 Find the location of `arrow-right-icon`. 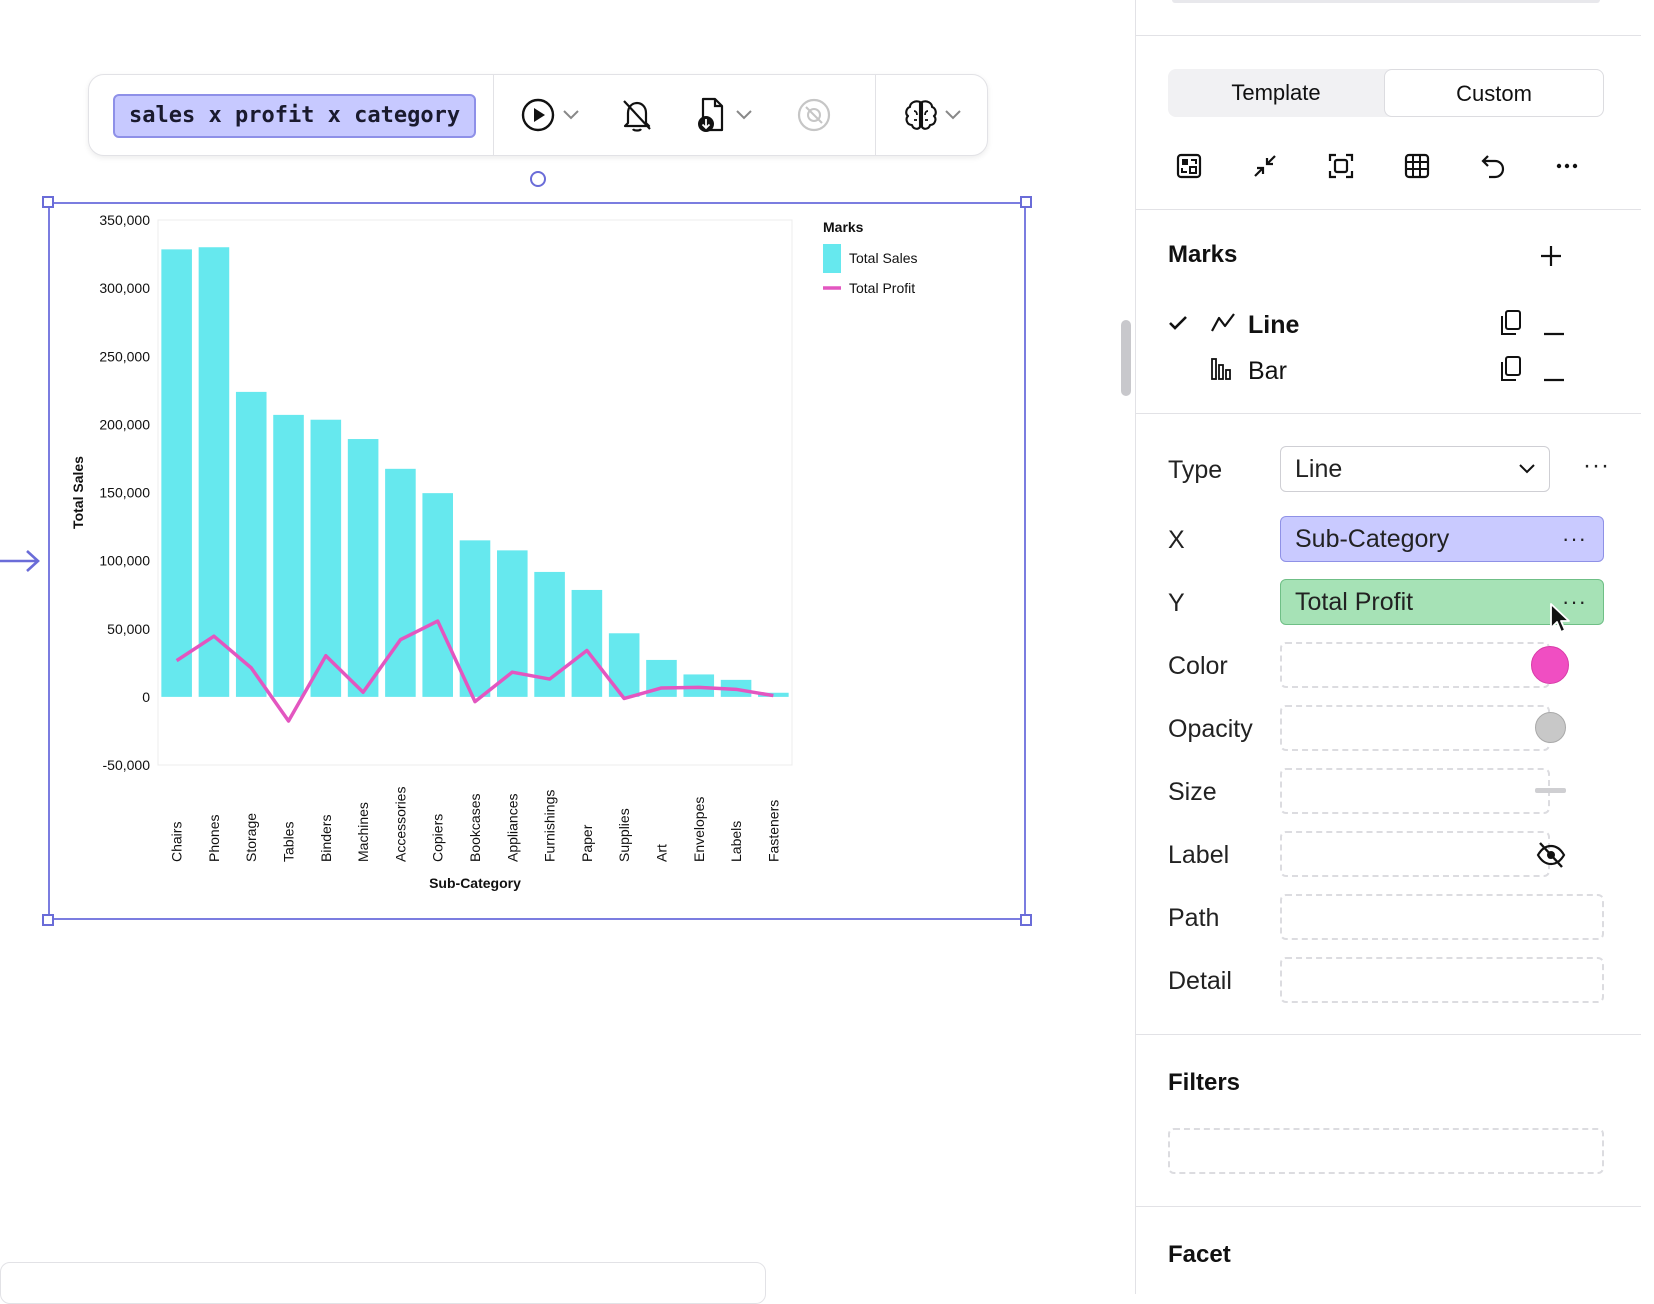

arrow-right-icon is located at coordinates (21, 563).